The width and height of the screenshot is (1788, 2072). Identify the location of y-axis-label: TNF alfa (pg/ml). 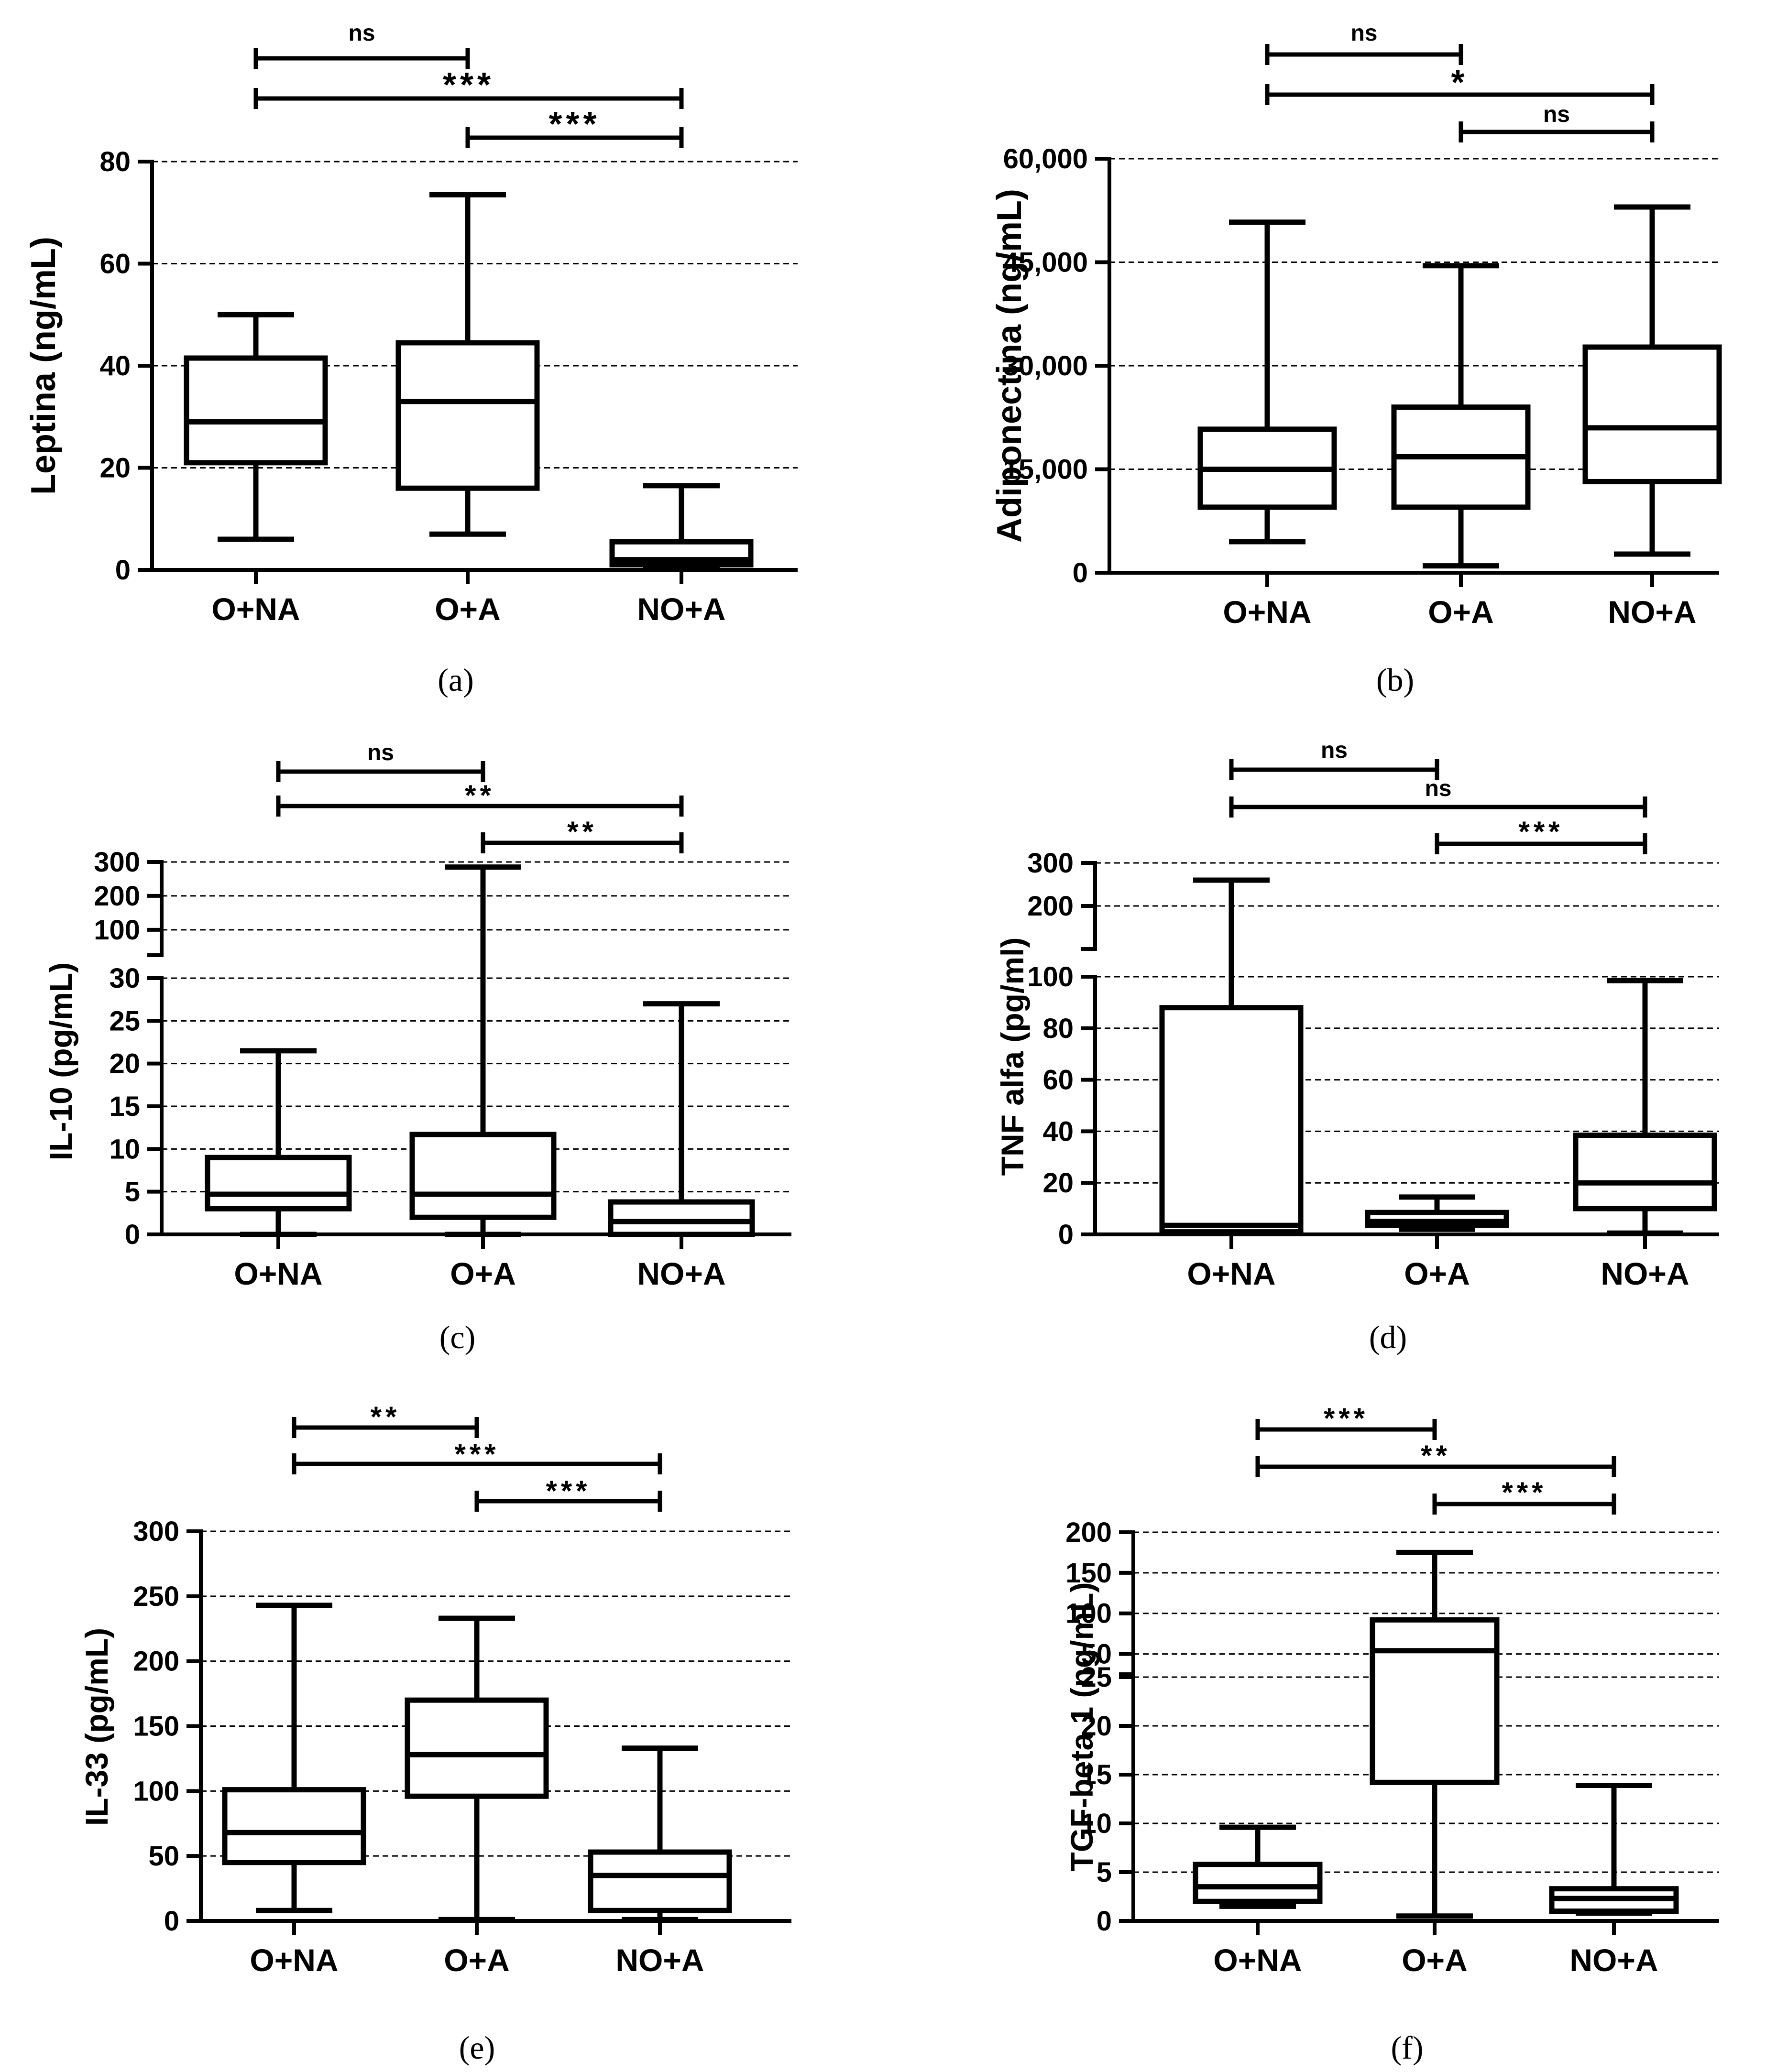
(1012, 1057).